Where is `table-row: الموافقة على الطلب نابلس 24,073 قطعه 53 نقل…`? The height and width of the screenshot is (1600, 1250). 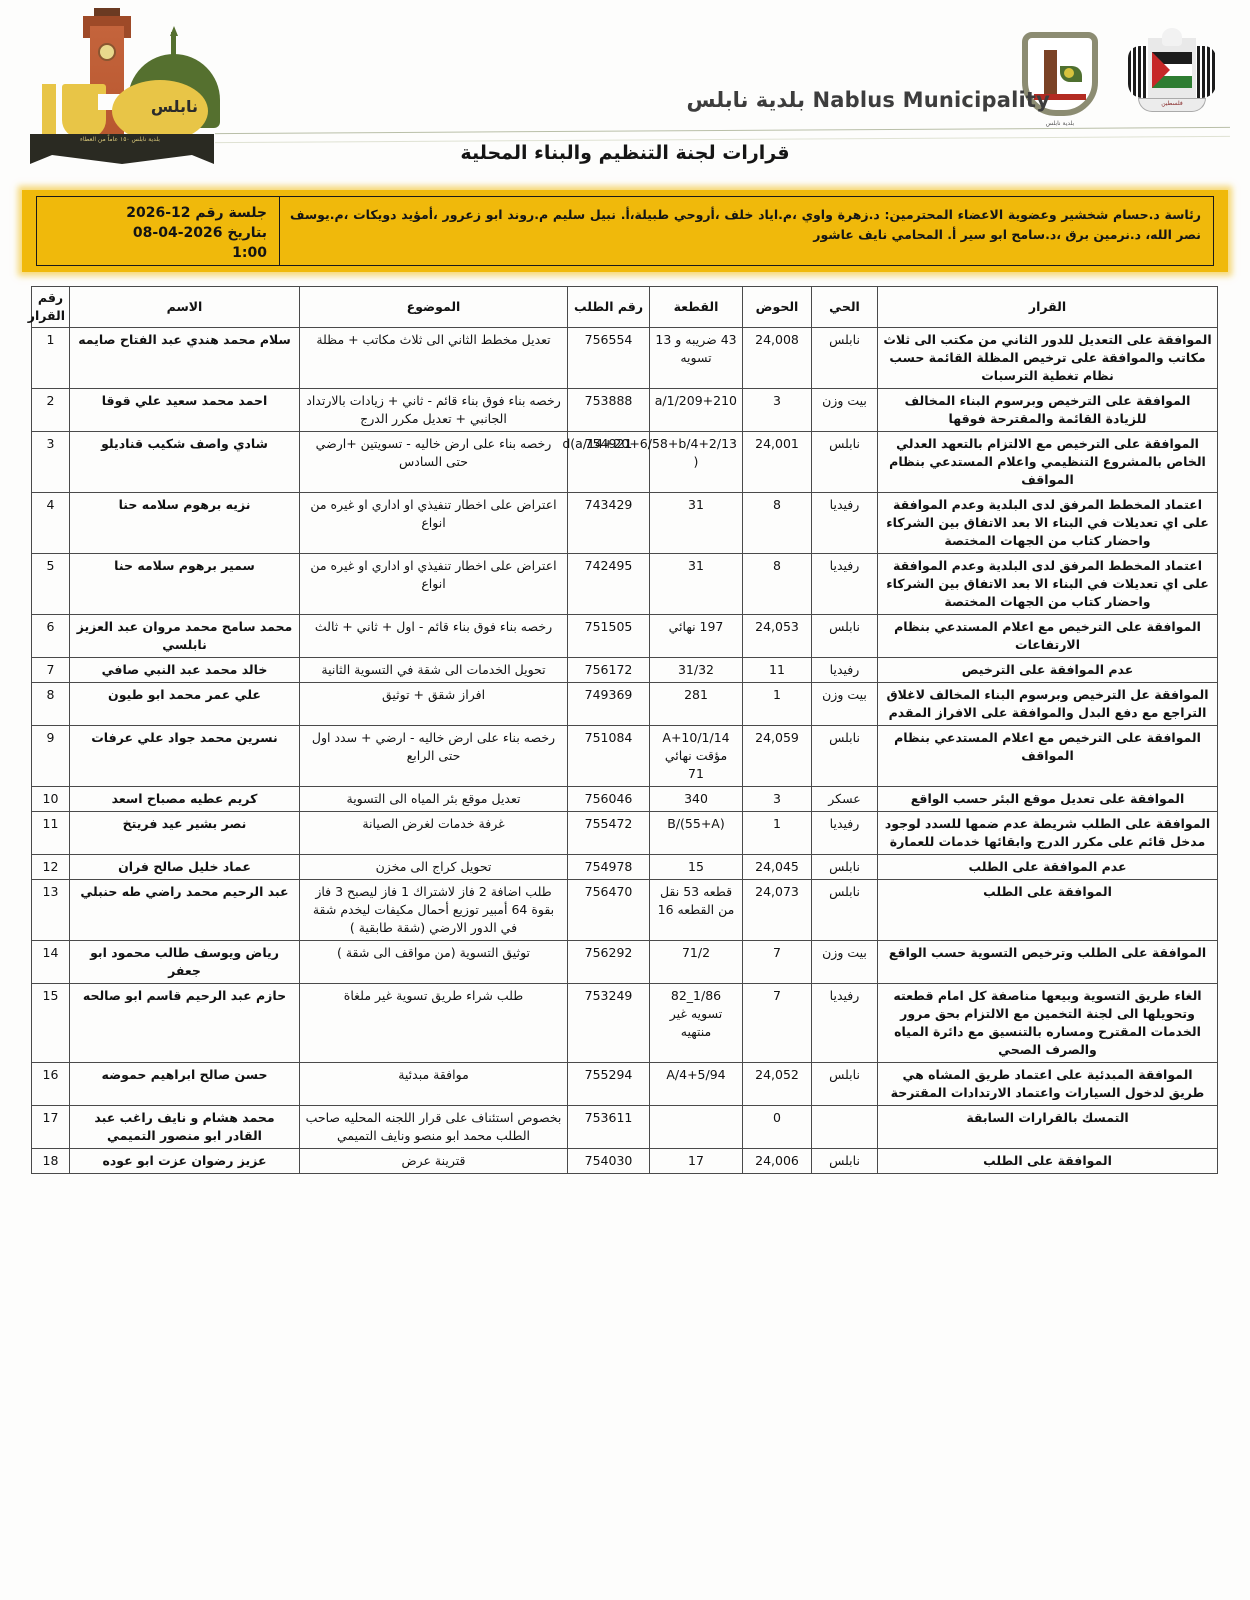
table-row: الموافقة على الطلب نابلس 24,073 قطعه 53 نقل… is located at coordinates (624, 910).